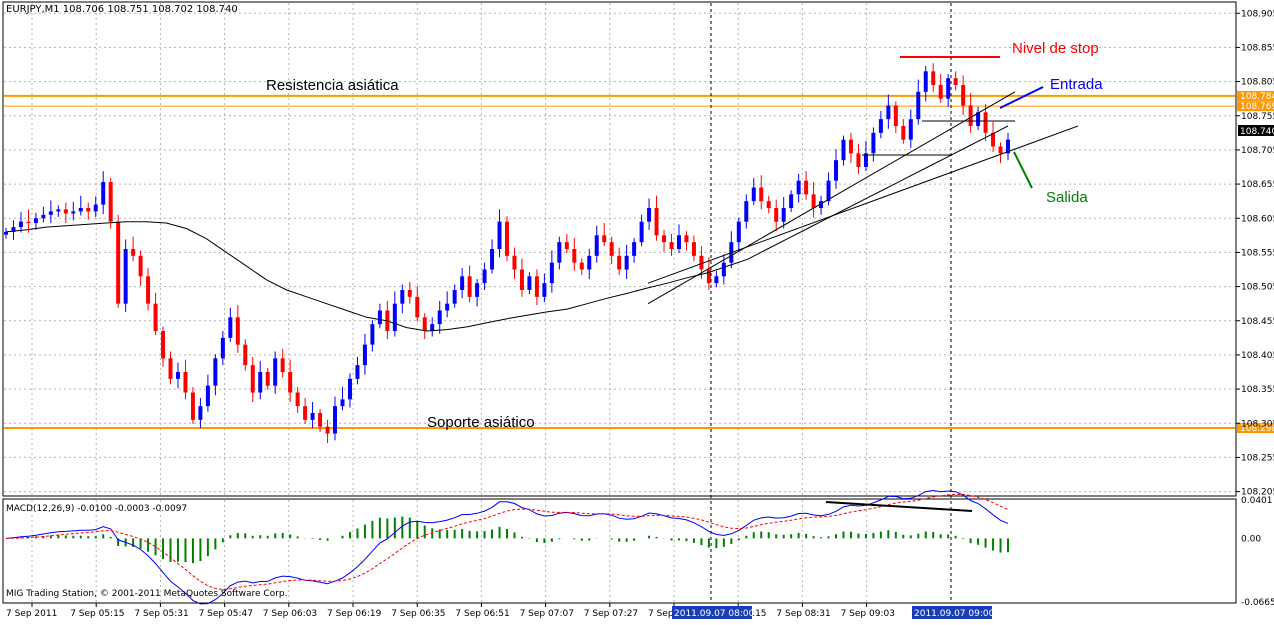 Image resolution: width=1274 pixels, height=625 pixels. Describe the element at coordinates (1257, 107) in the screenshot. I see `level-price-label: 108.769` at that location.